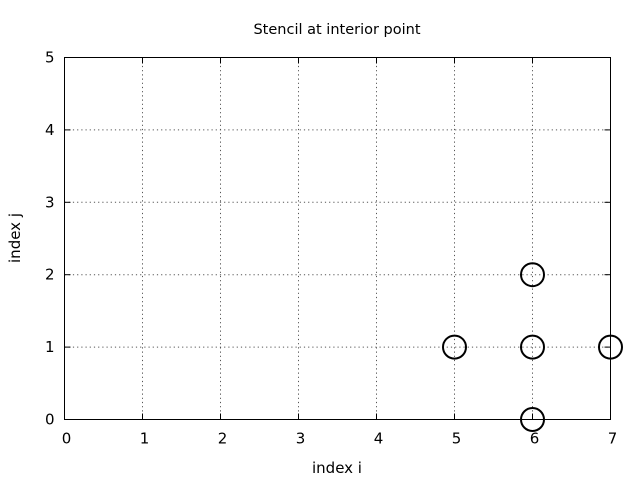 This screenshot has height=480, width=640. Describe the element at coordinates (15, 238) in the screenshot. I see `y-axis-label: index j` at that location.